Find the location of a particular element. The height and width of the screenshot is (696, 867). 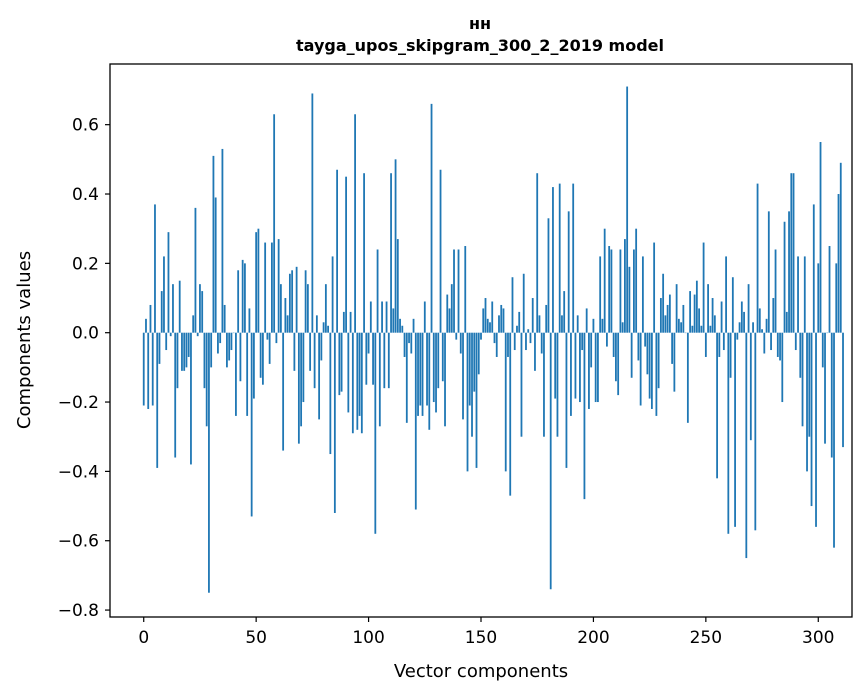

x-tick-label: 50 is located at coordinates (256, 638).